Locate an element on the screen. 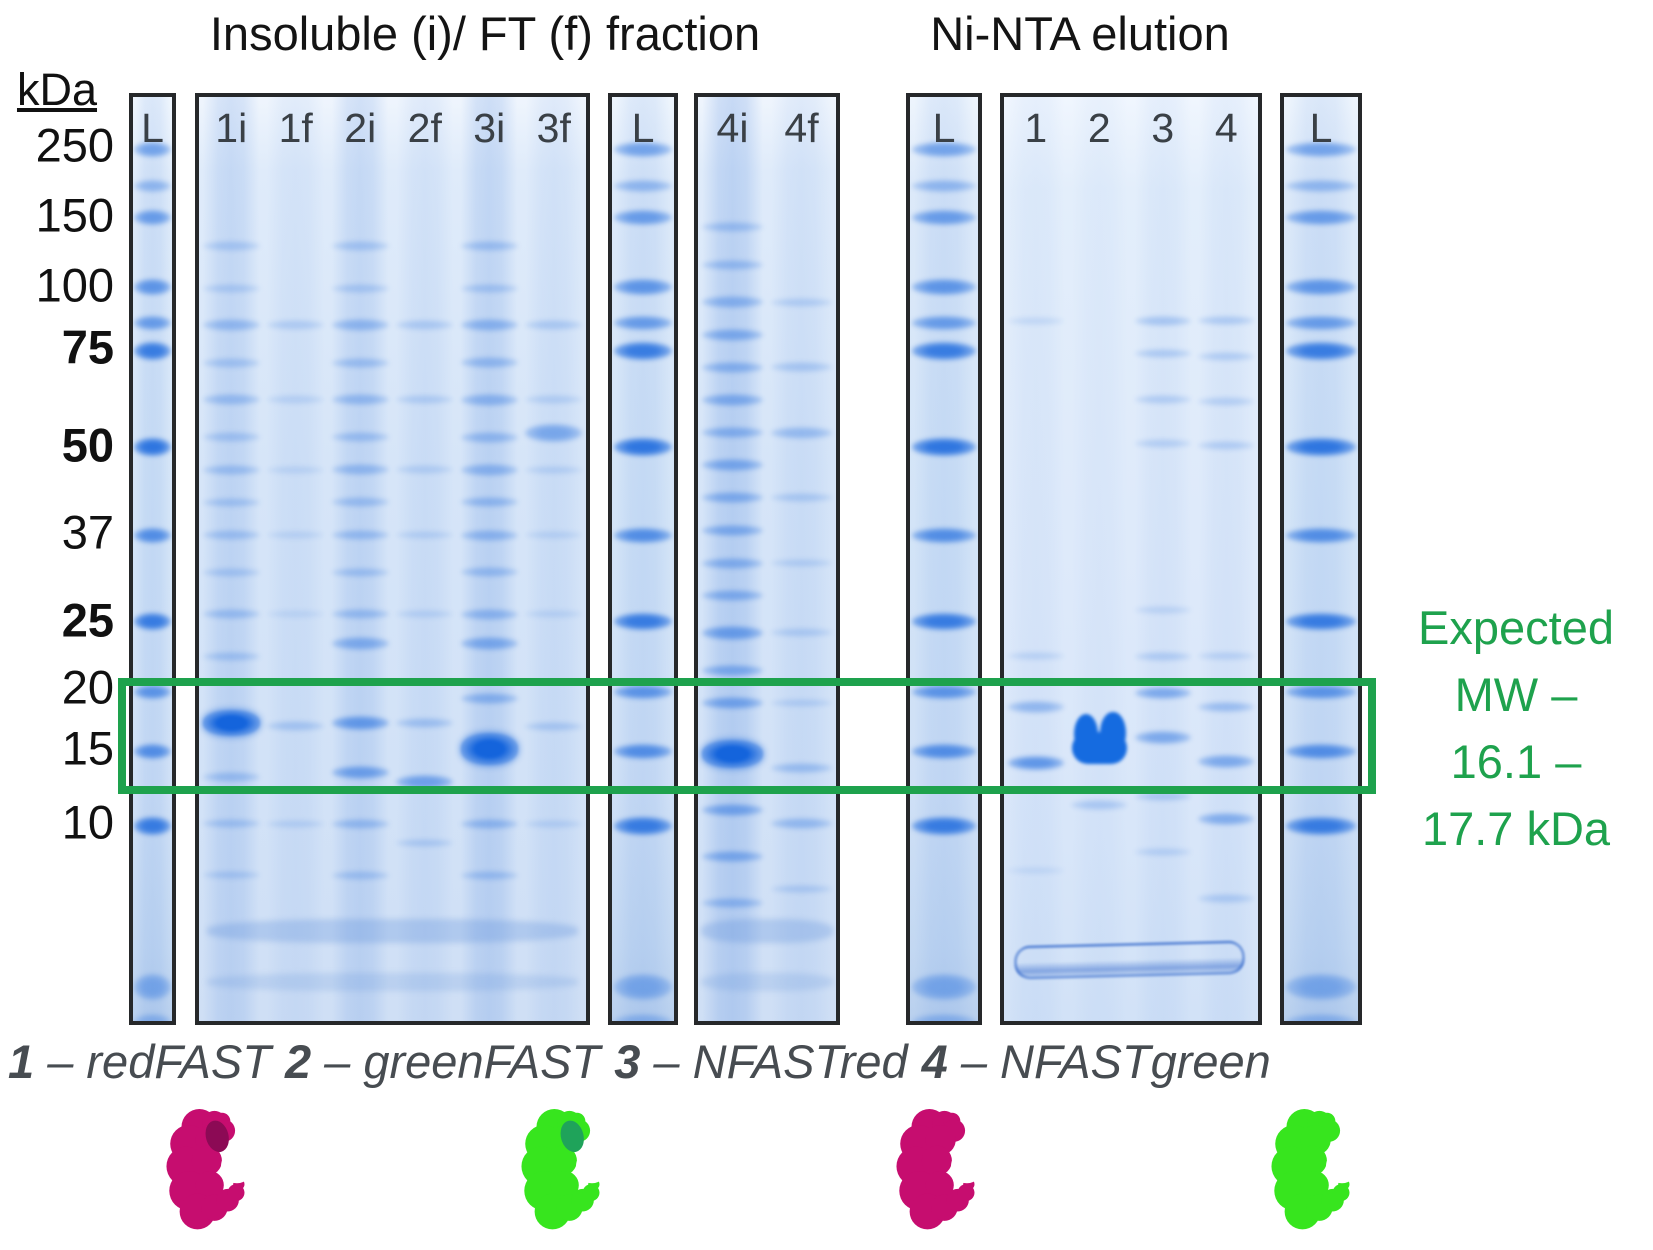 The image size is (1653, 1250). caption-number-1: 1 is located at coordinates (21, 1061).